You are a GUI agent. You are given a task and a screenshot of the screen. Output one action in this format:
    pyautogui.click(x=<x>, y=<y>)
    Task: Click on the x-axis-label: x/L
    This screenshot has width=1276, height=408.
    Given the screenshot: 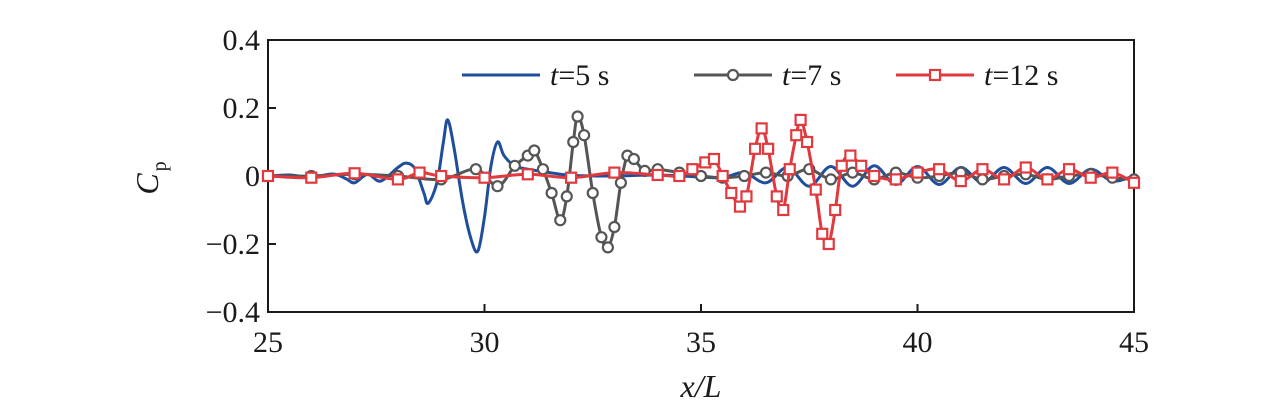 What is the action you would take?
    pyautogui.click(x=701, y=386)
    